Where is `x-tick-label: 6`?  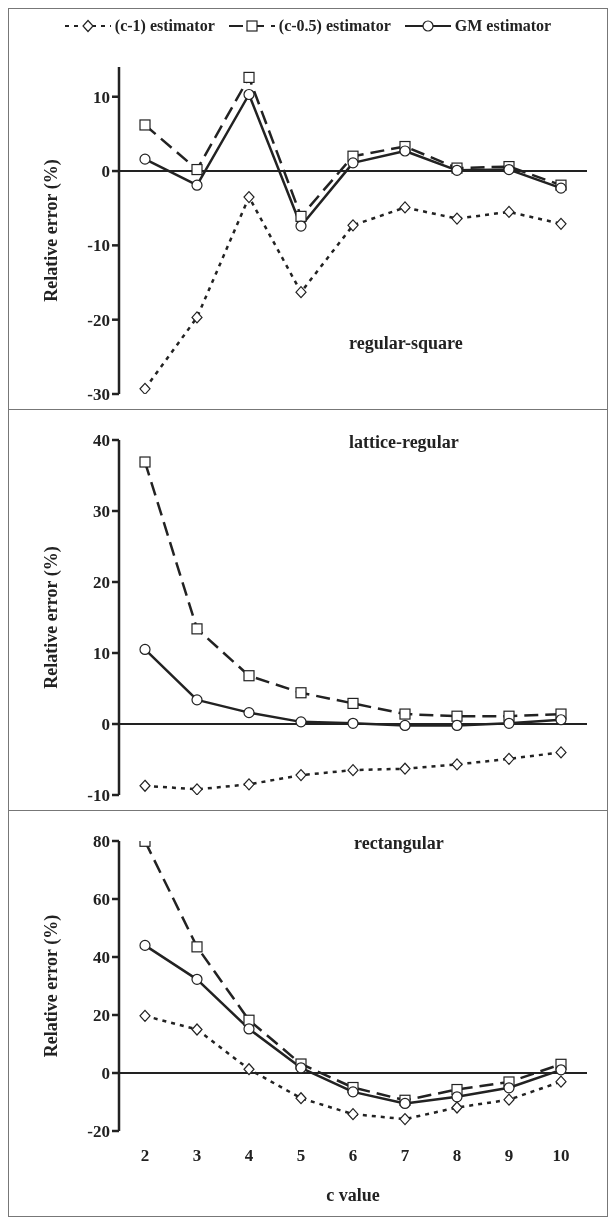 x-tick-label: 6 is located at coordinates (353, 1156).